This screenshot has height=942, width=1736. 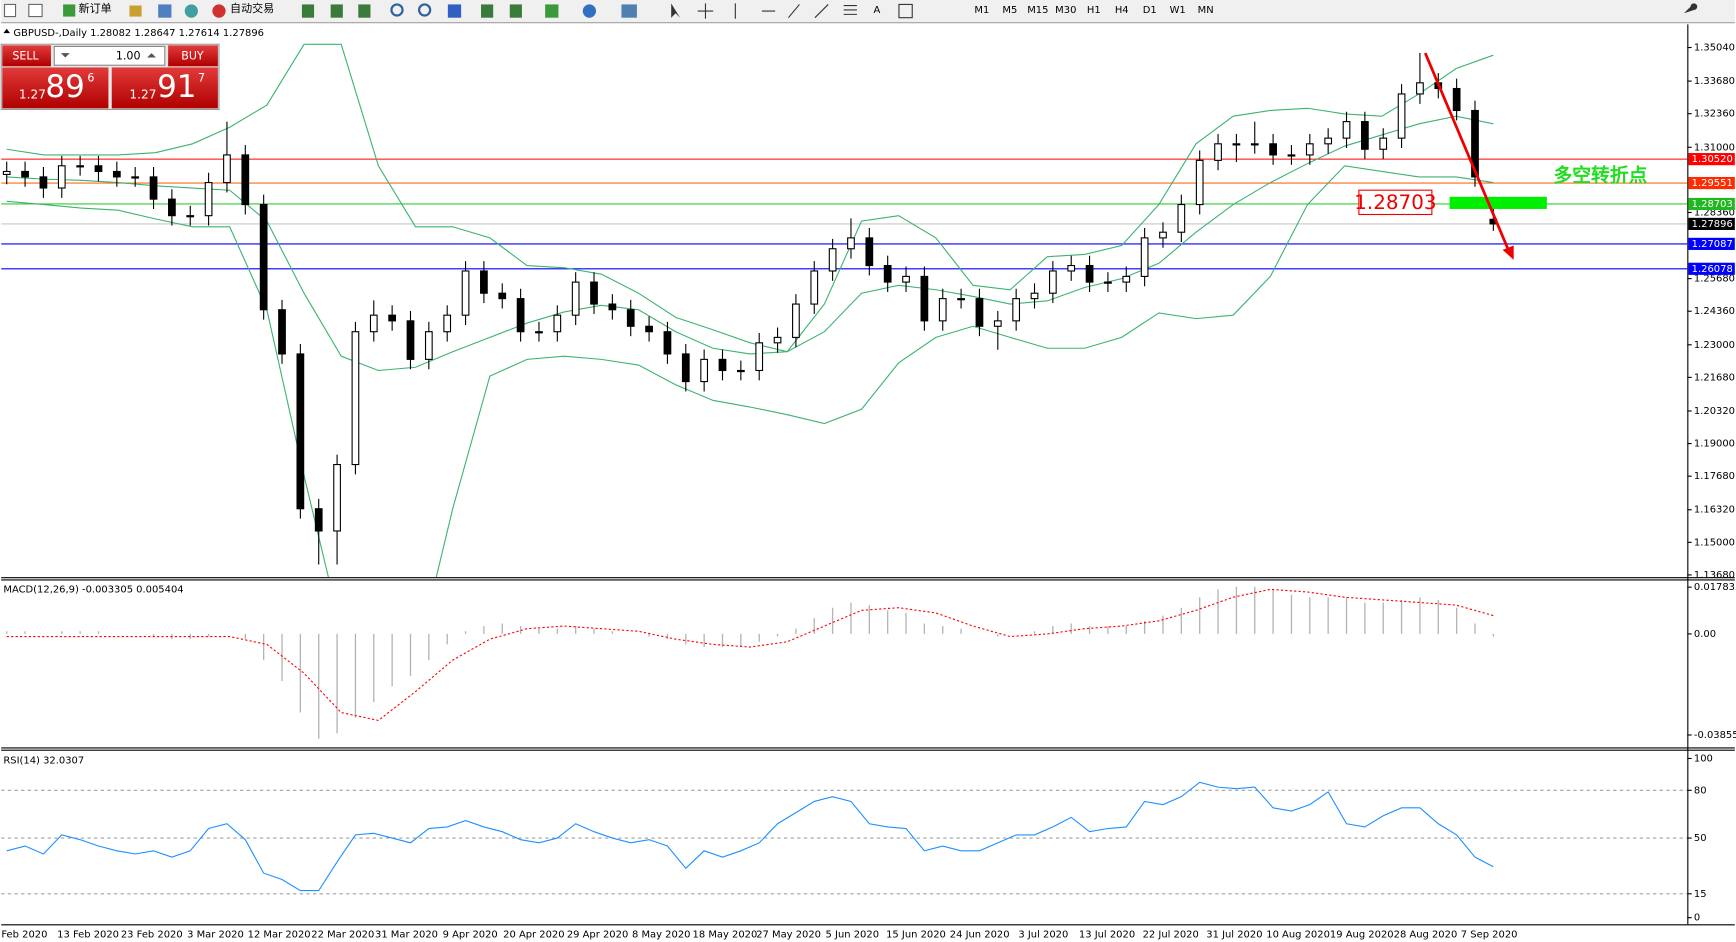 What do you see at coordinates (1714, 575) in the screenshot?
I see `y-tick-label: 1.13680` at bounding box center [1714, 575].